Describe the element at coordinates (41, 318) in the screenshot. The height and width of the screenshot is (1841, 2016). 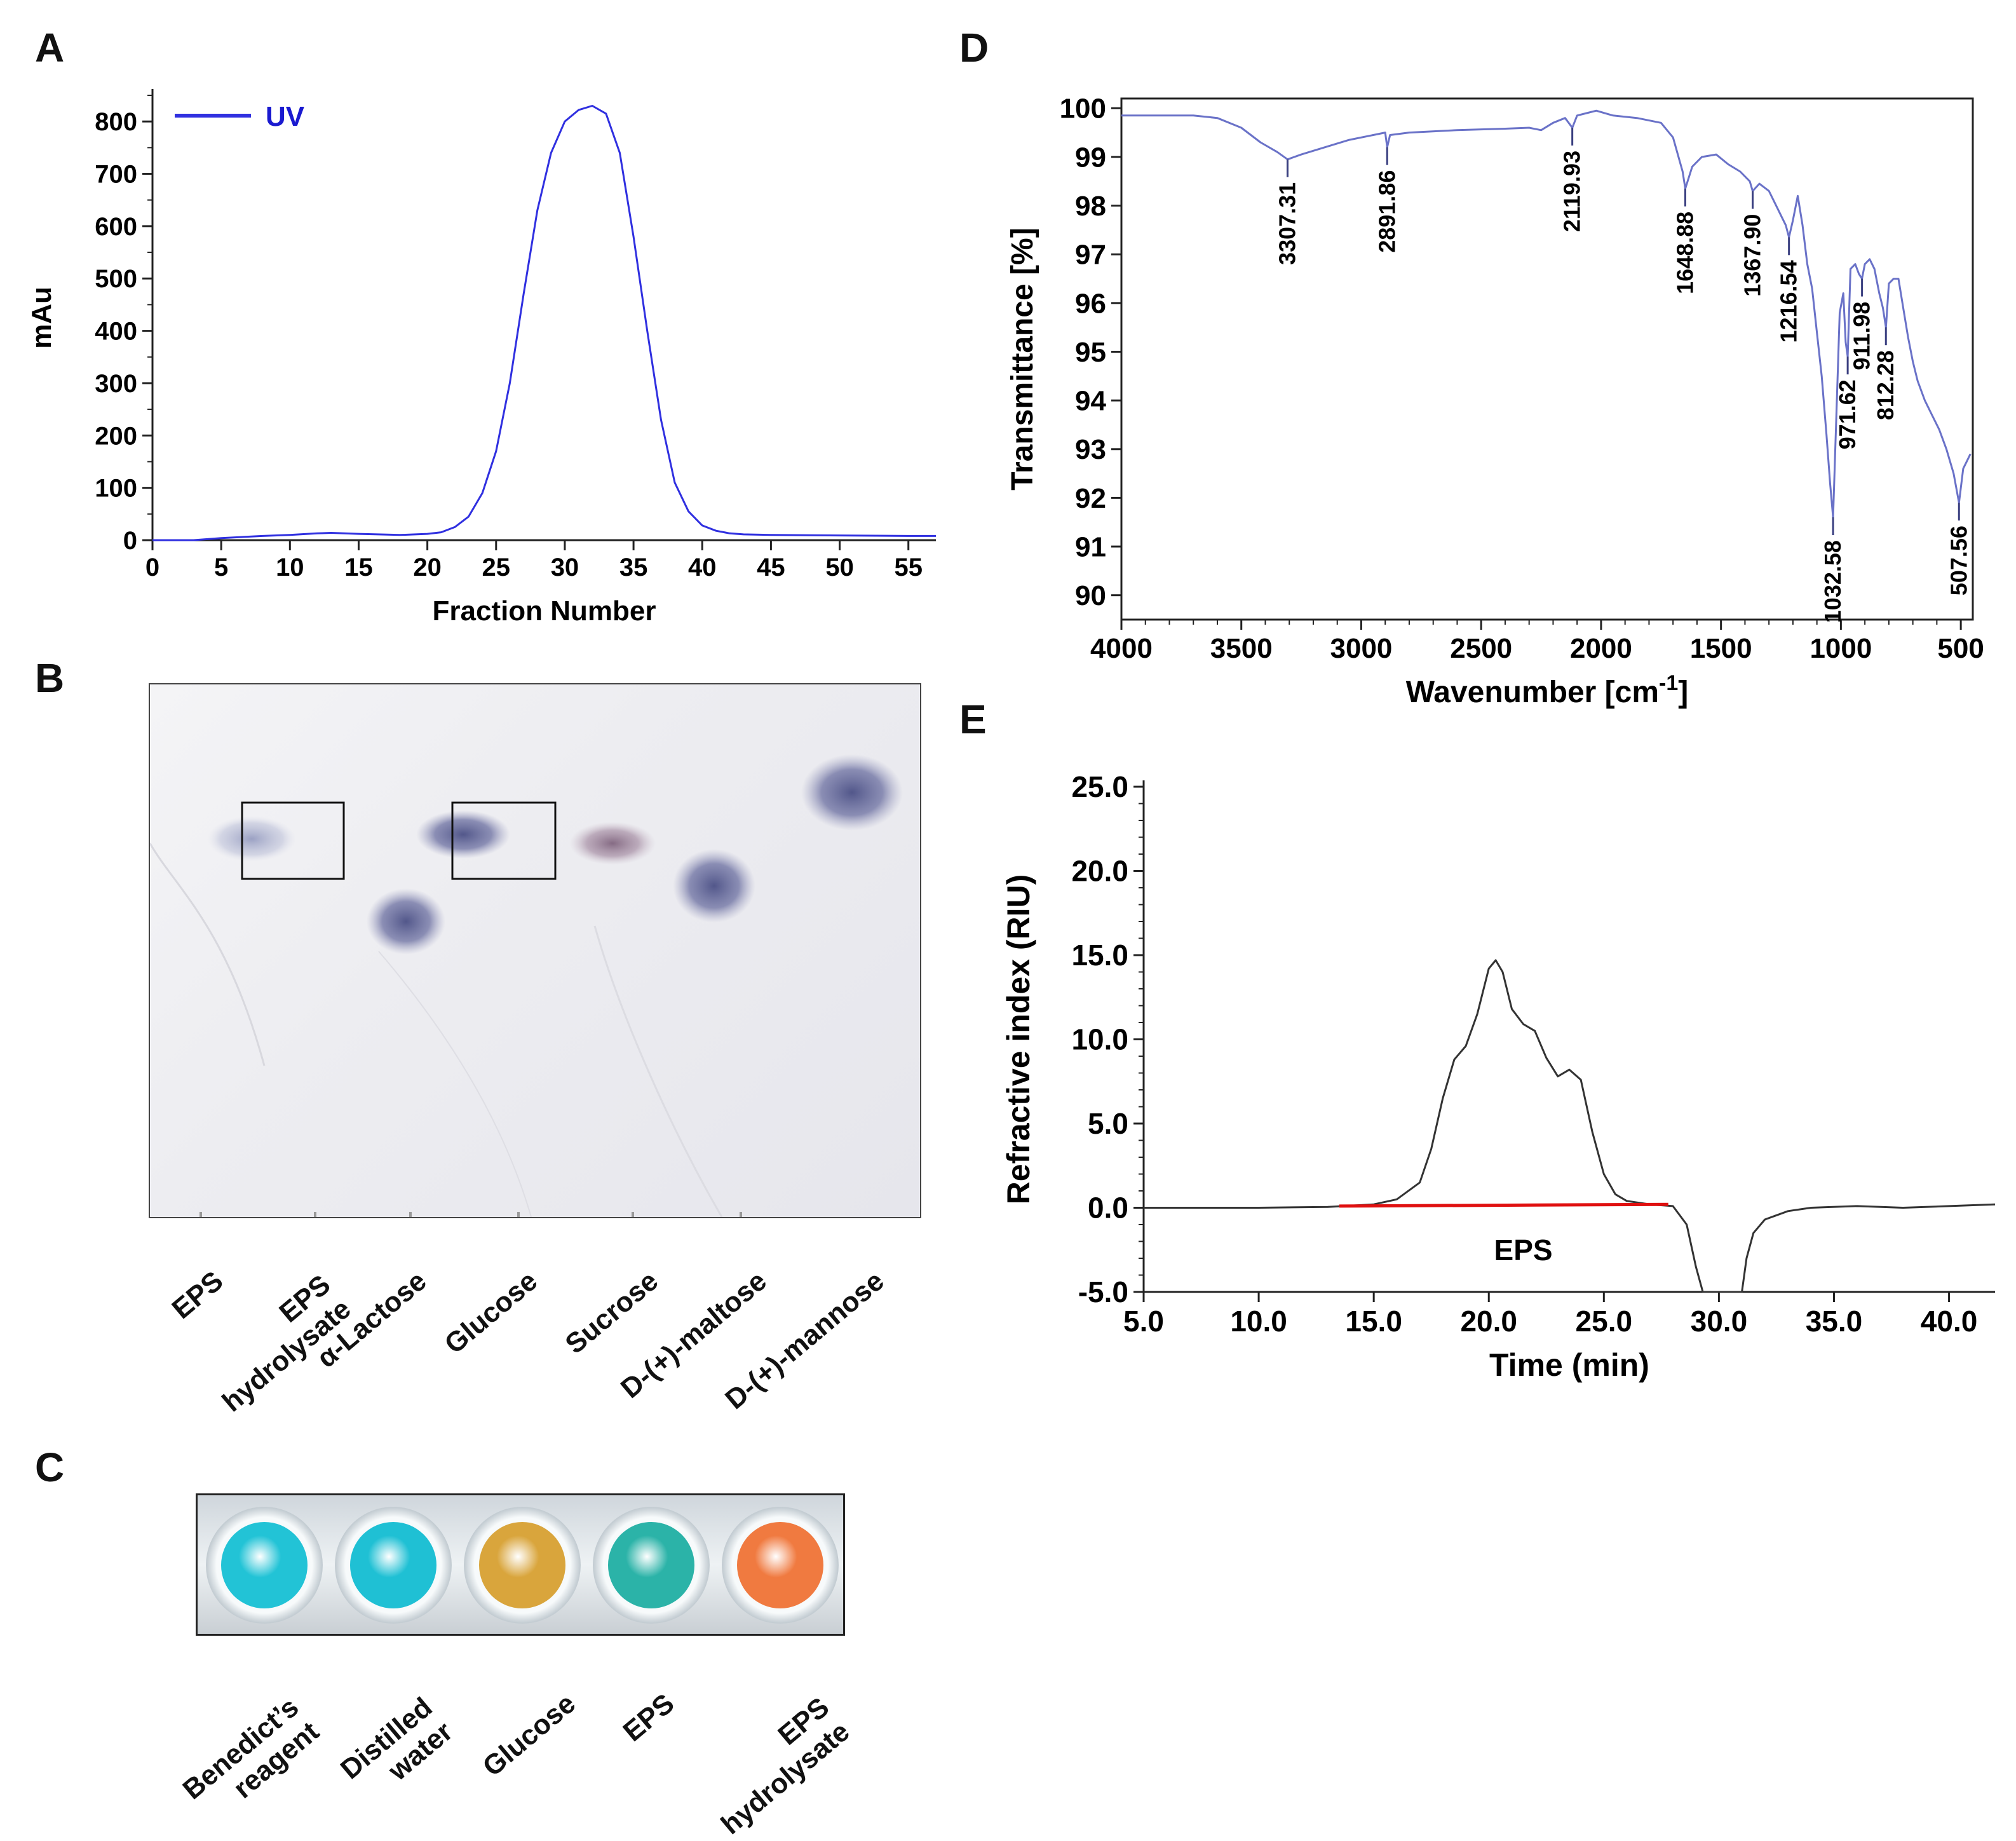
I see `y-axis-title: mAu` at that location.